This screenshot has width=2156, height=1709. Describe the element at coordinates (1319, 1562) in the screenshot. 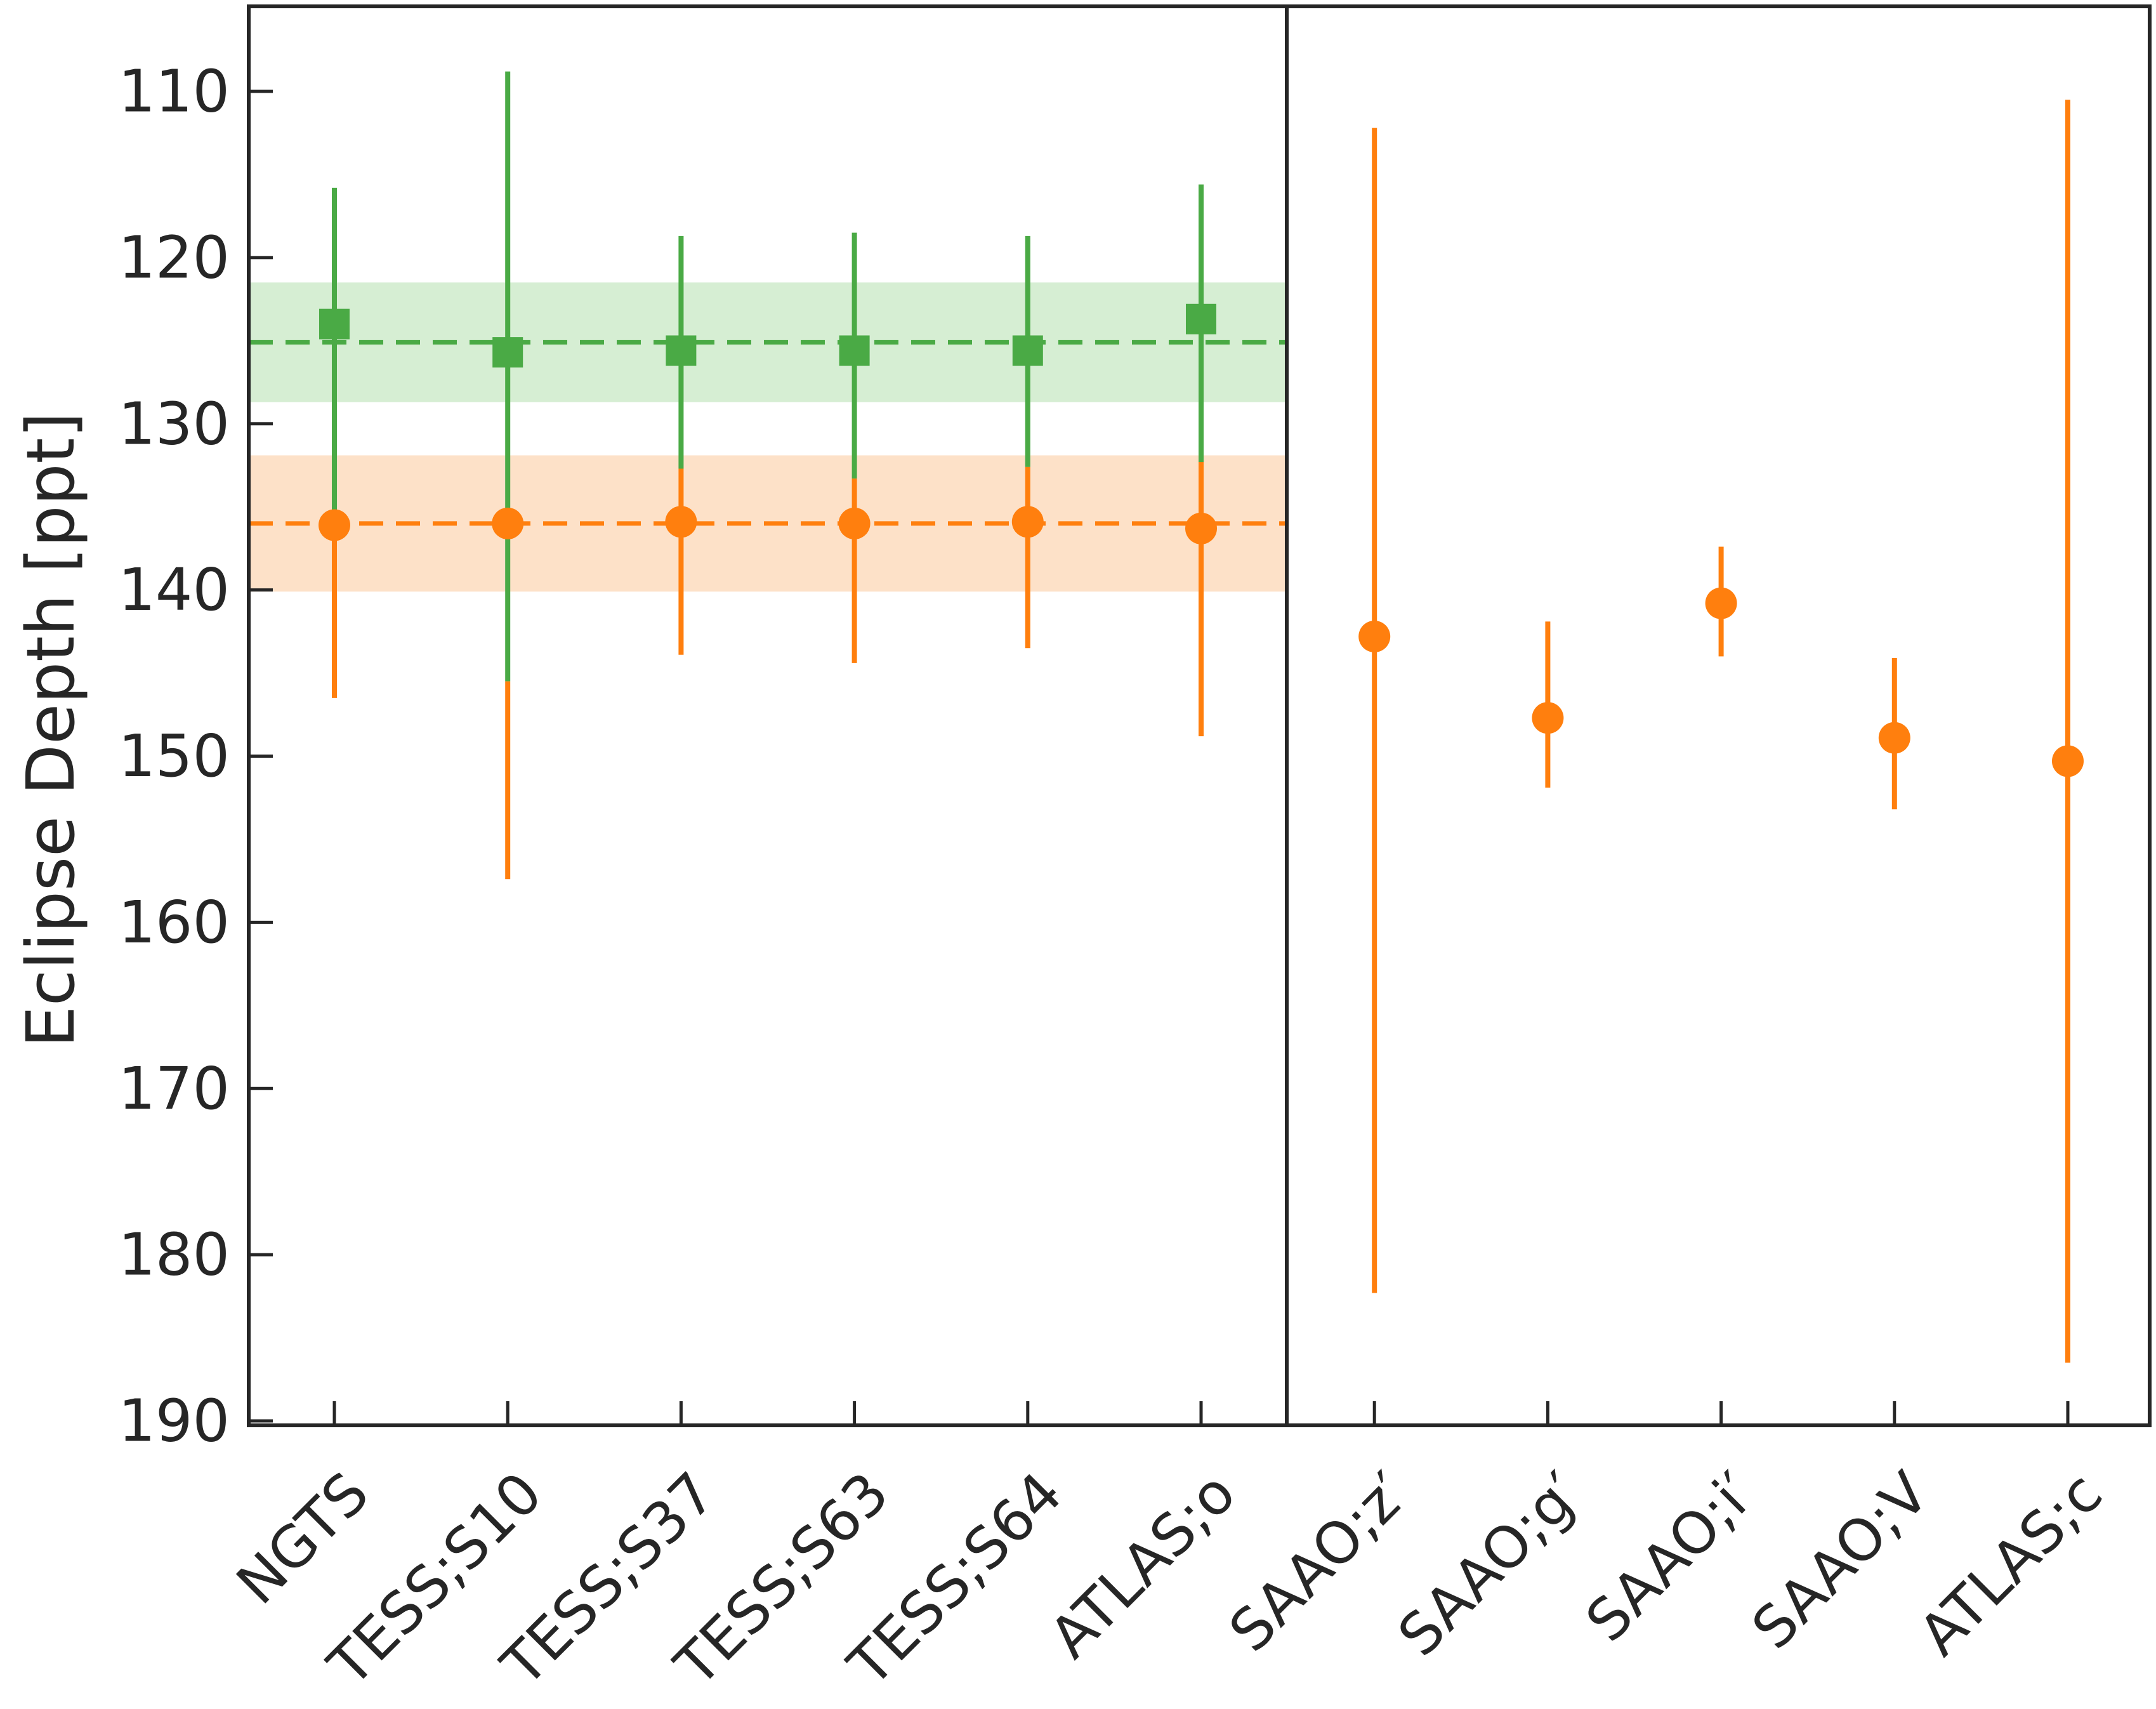

I see `x-tick-label: SAAO;z′` at that location.